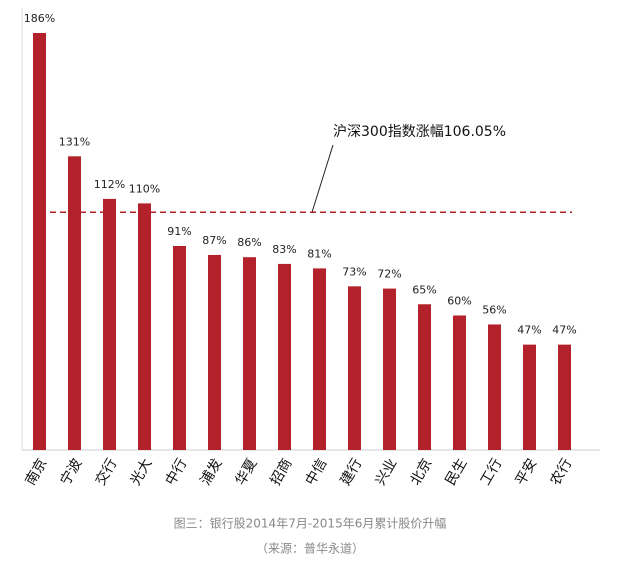  I want to click on value-label: 83%, so click(284, 249).